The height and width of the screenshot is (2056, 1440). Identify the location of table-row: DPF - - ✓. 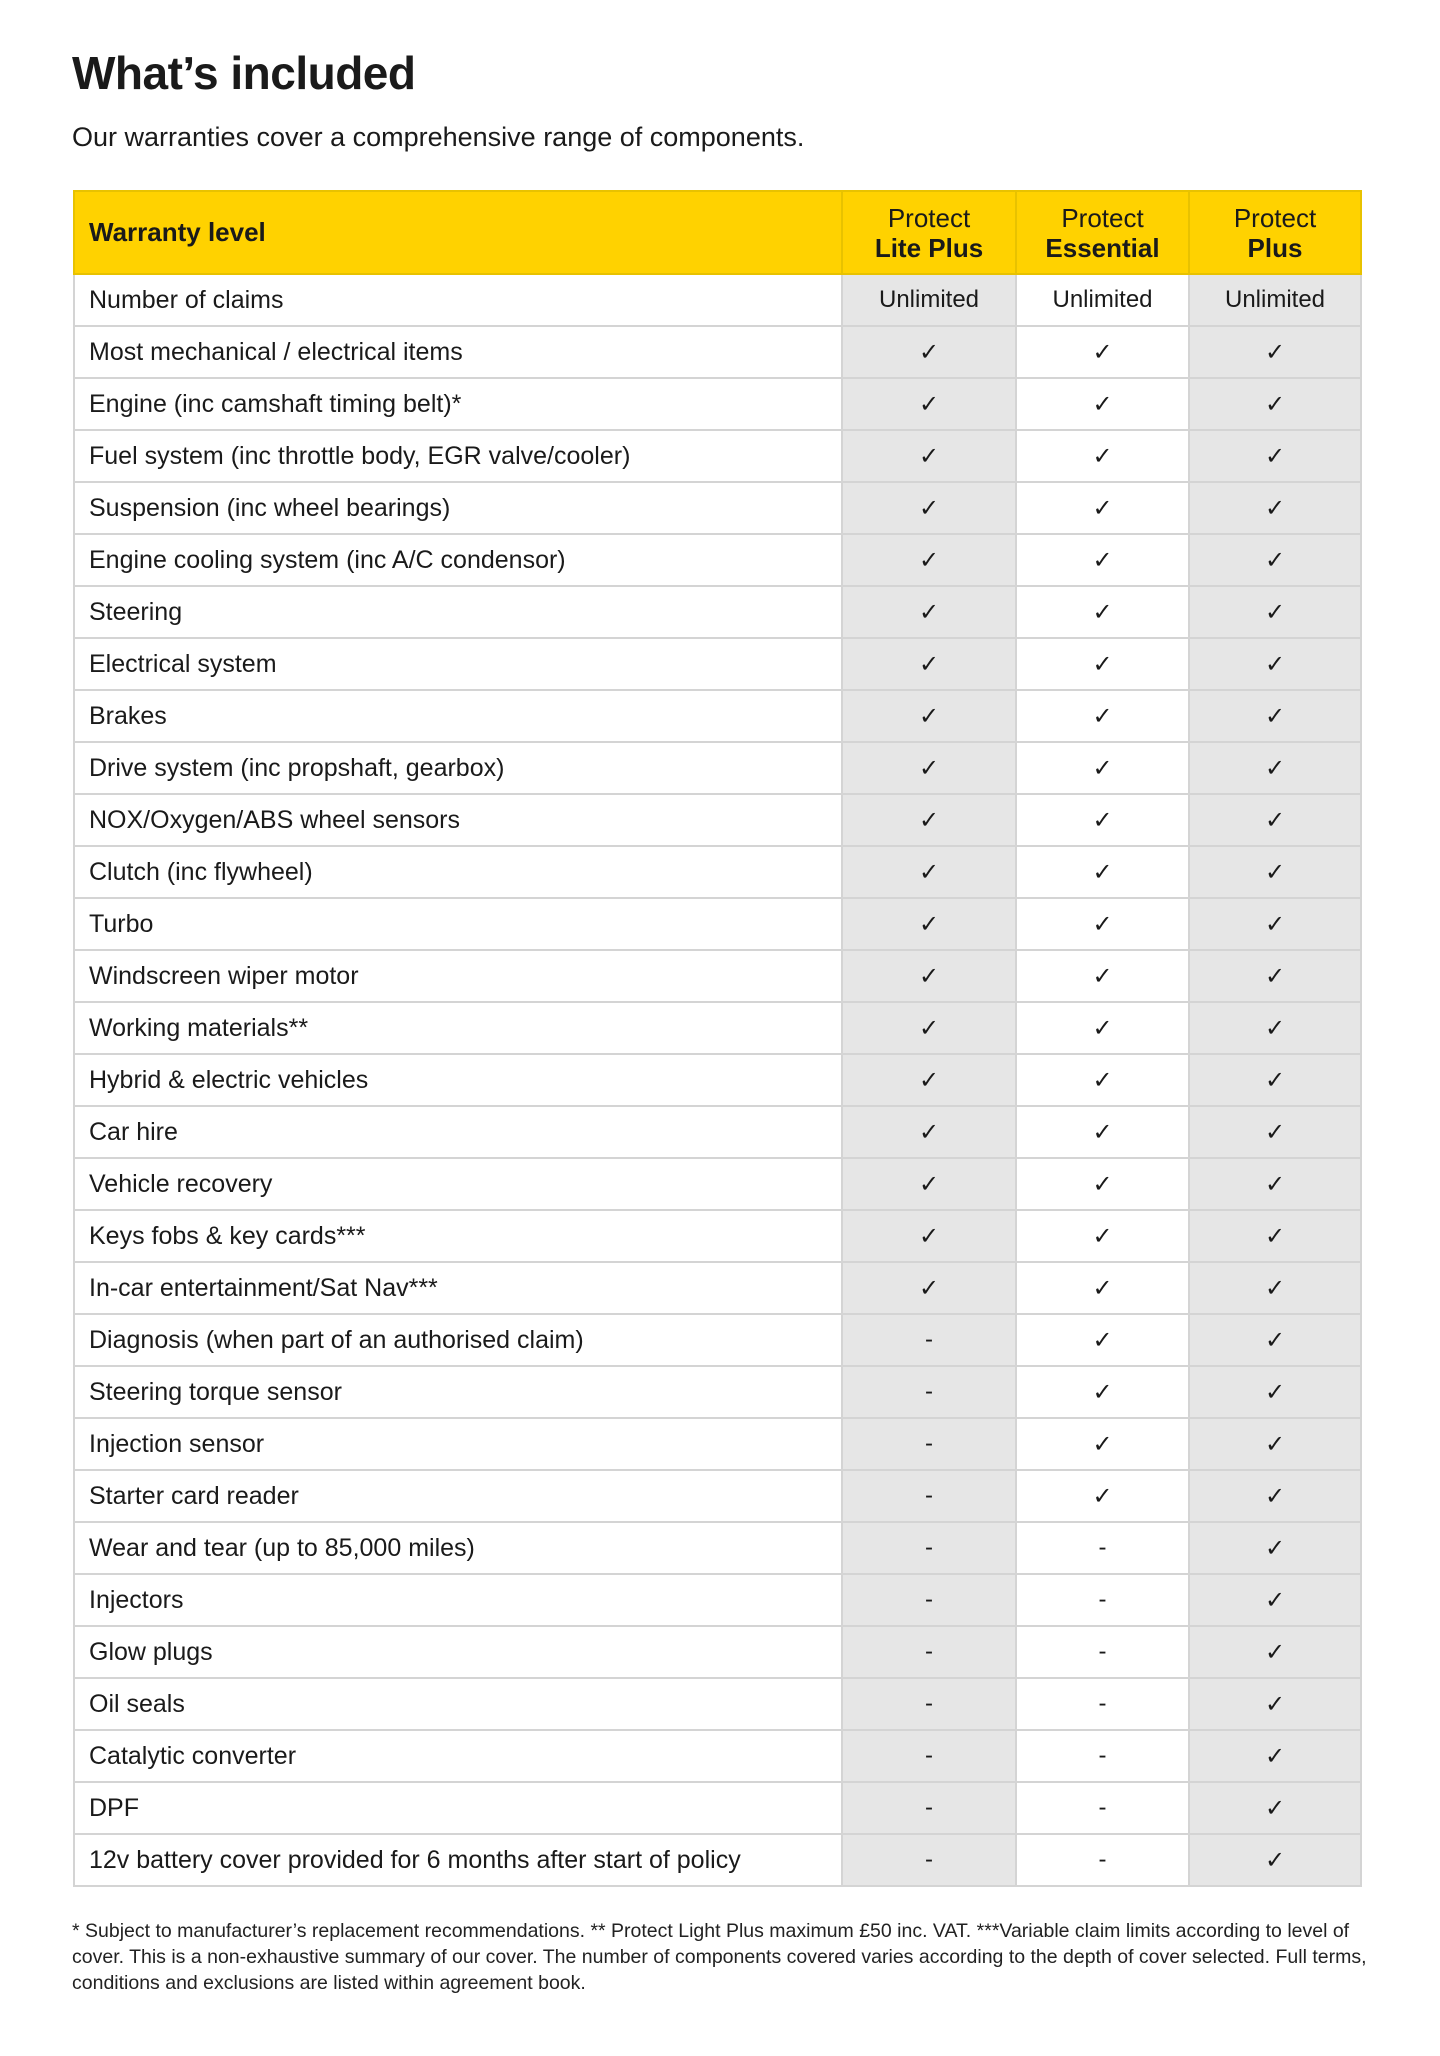
(717, 1808).